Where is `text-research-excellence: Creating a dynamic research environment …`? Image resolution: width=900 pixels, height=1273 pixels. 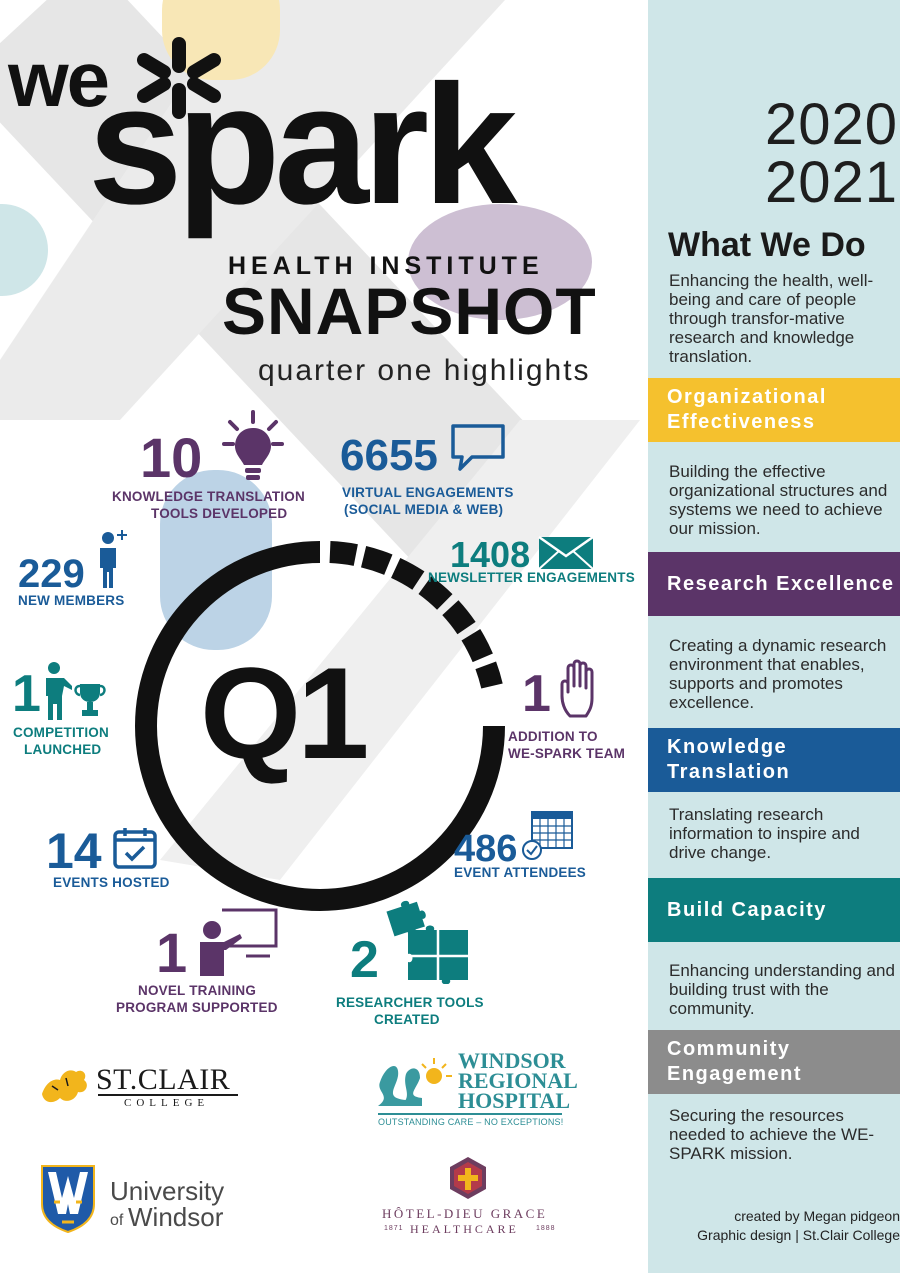 text-research-excellence: Creating a dynamic research environment … is located at coordinates (778, 674).